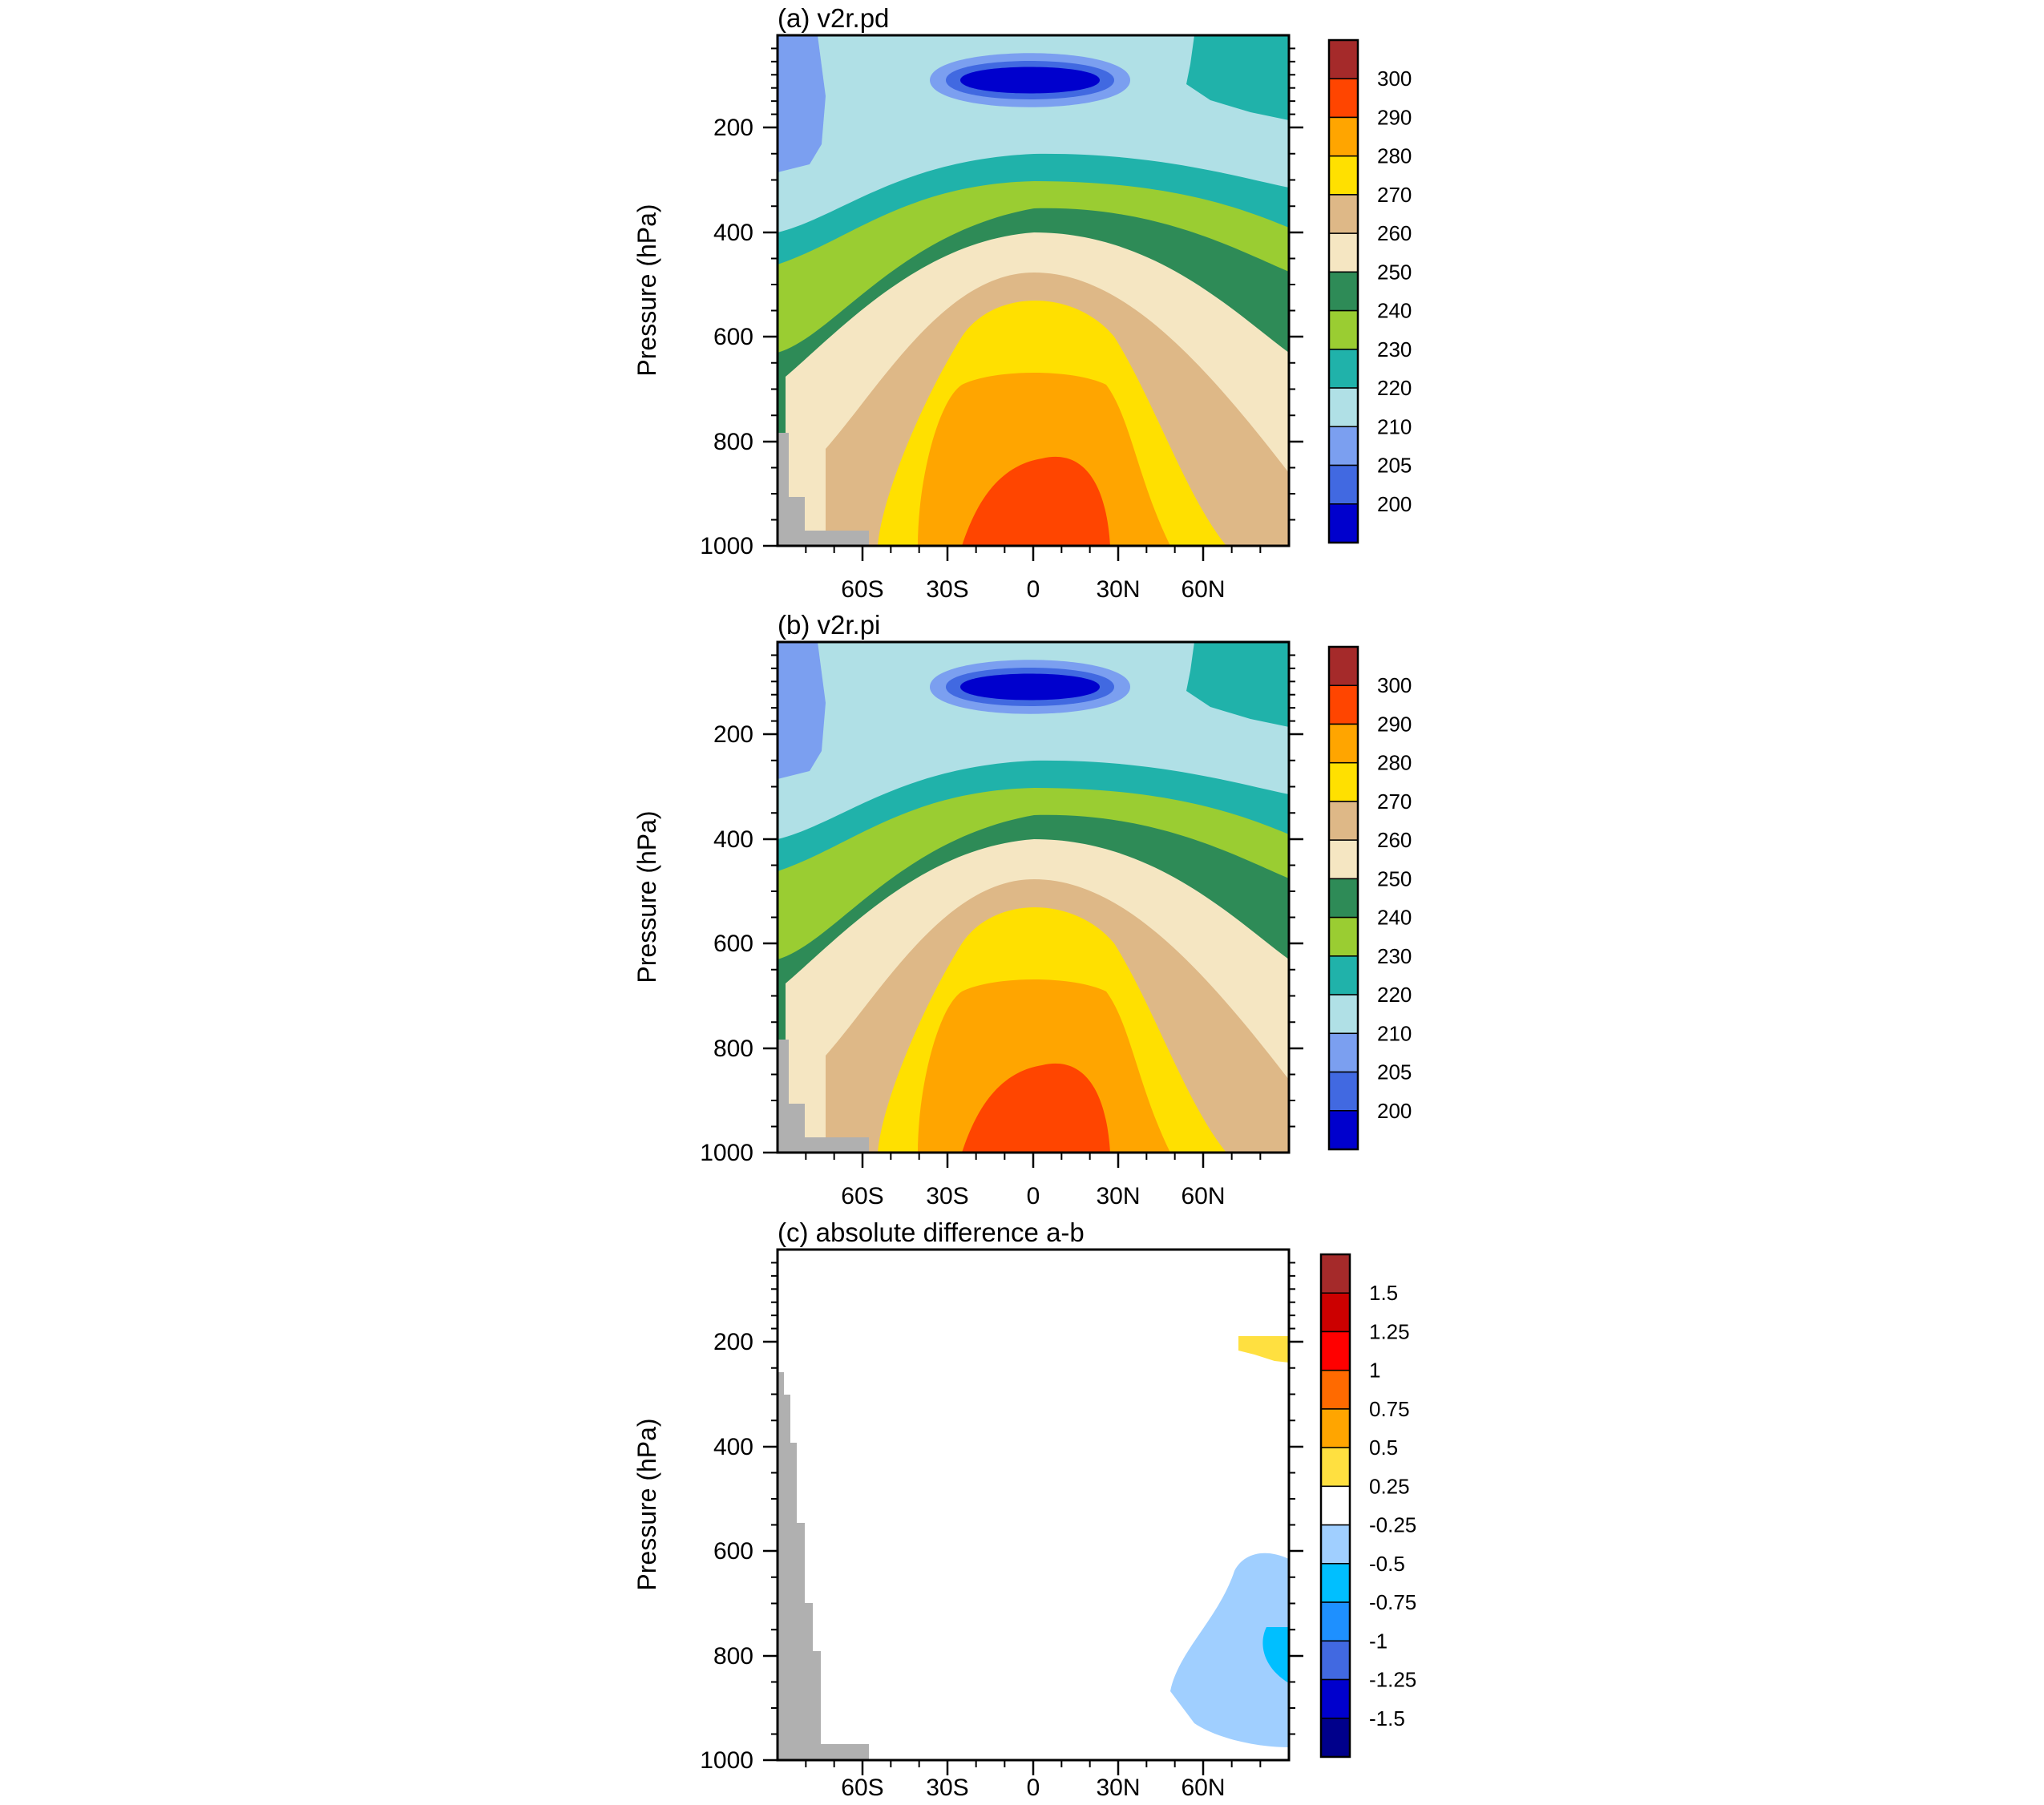  Describe the element at coordinates (1033, 553) in the screenshot. I see `x-ticks-a` at that location.